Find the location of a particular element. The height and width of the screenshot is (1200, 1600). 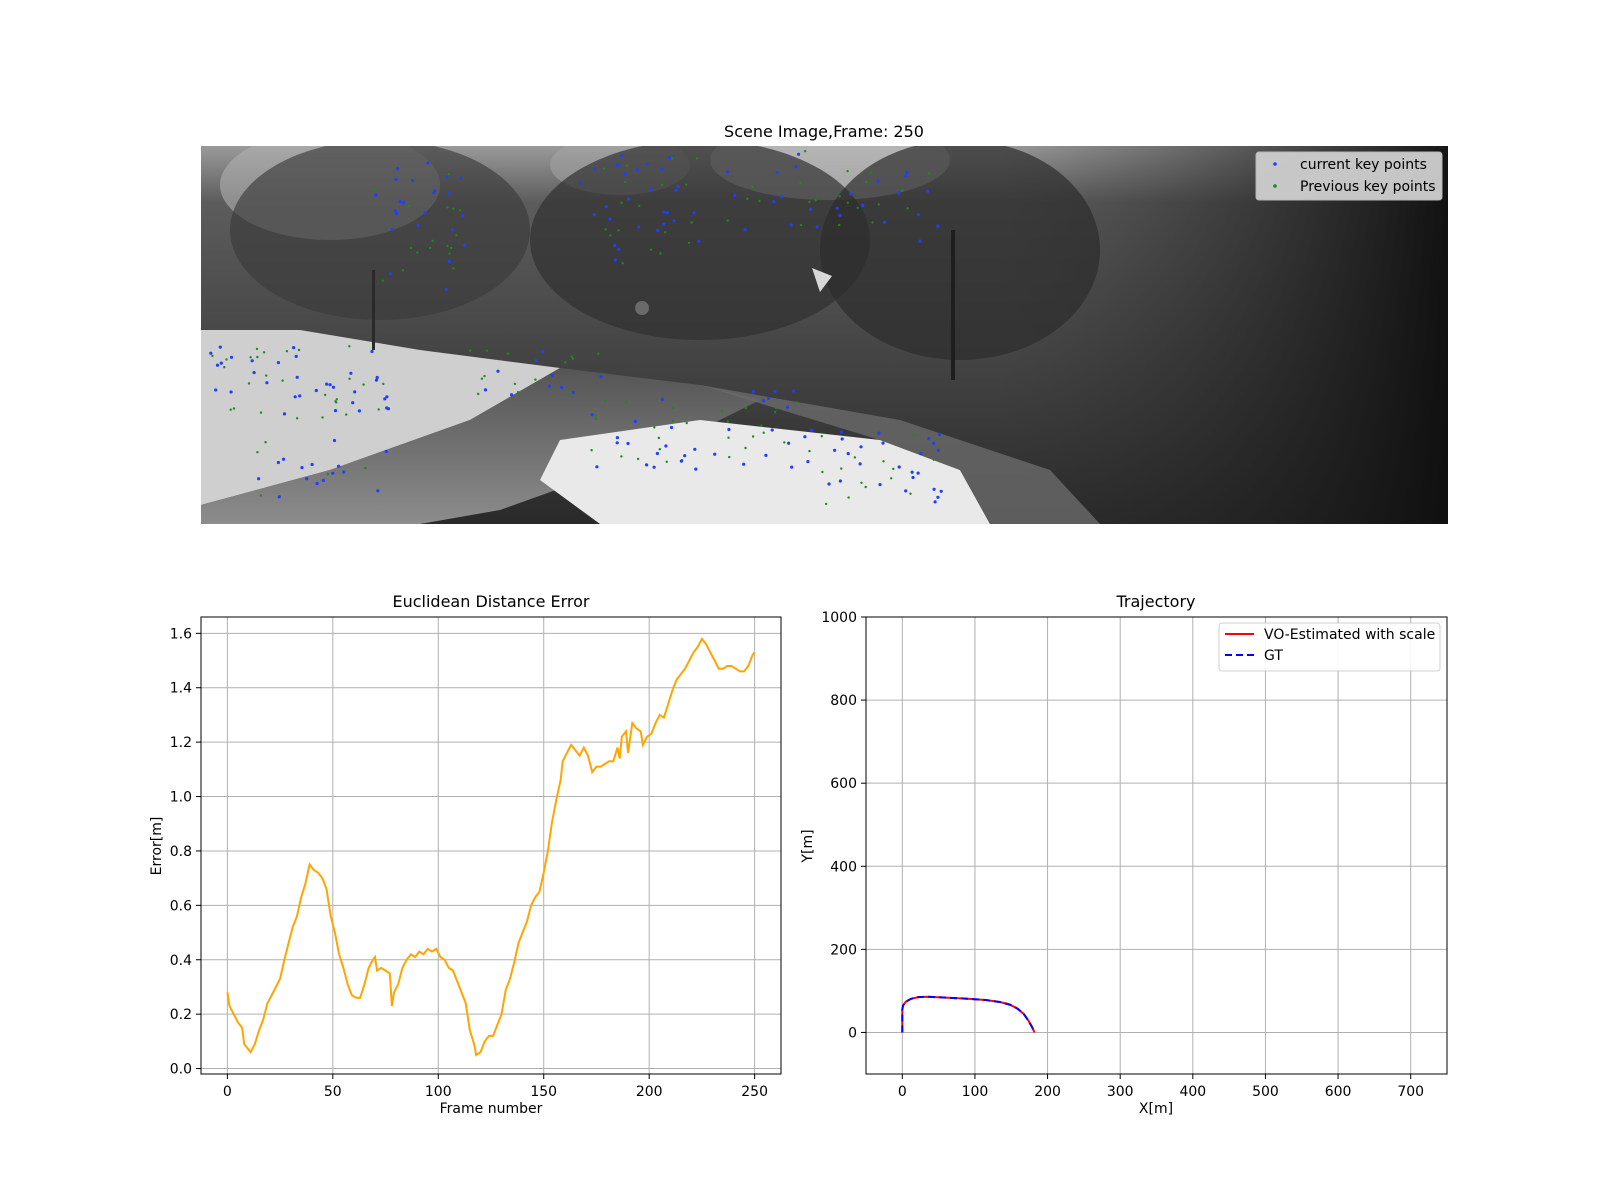

keypoint-markers is located at coordinates (576, 328).